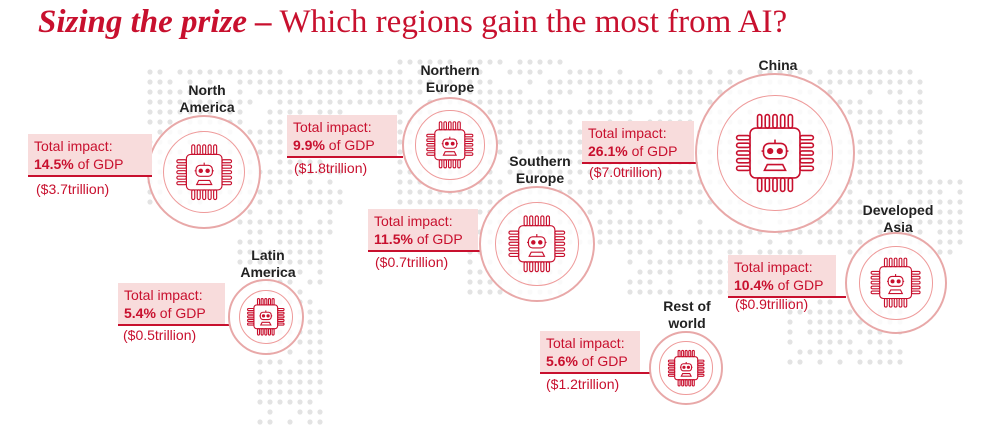 The height and width of the screenshot is (443, 990). Describe the element at coordinates (778, 65) in the screenshot. I see `china-name: China` at that location.